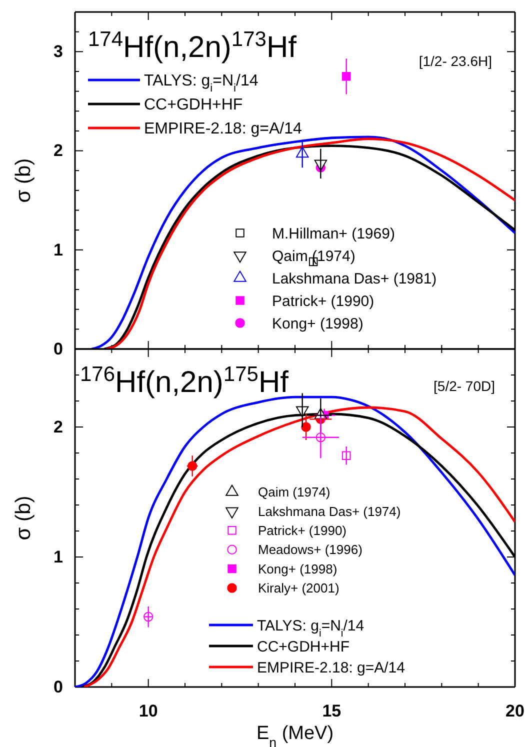 This screenshot has width=525, height=747. What do you see at coordinates (329, 511) in the screenshot?
I see `legend-label: Lakshmana Das+ (1974)` at bounding box center [329, 511].